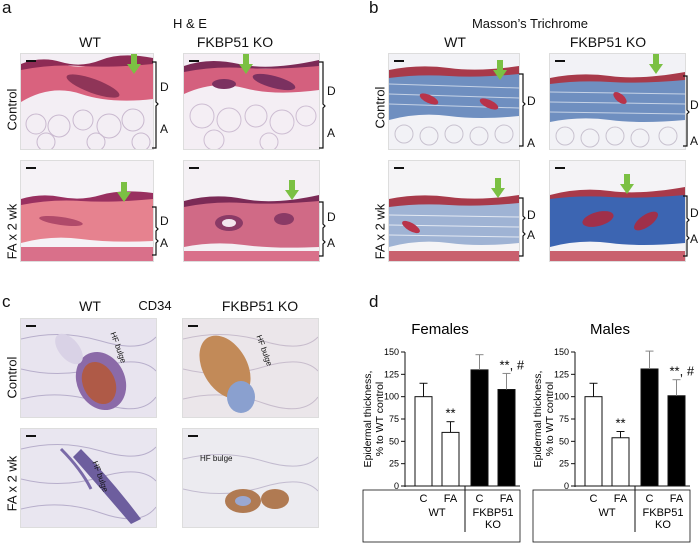 The width and height of the screenshot is (700, 544). I want to click on panel-b-row-control: Control, so click(380, 107).